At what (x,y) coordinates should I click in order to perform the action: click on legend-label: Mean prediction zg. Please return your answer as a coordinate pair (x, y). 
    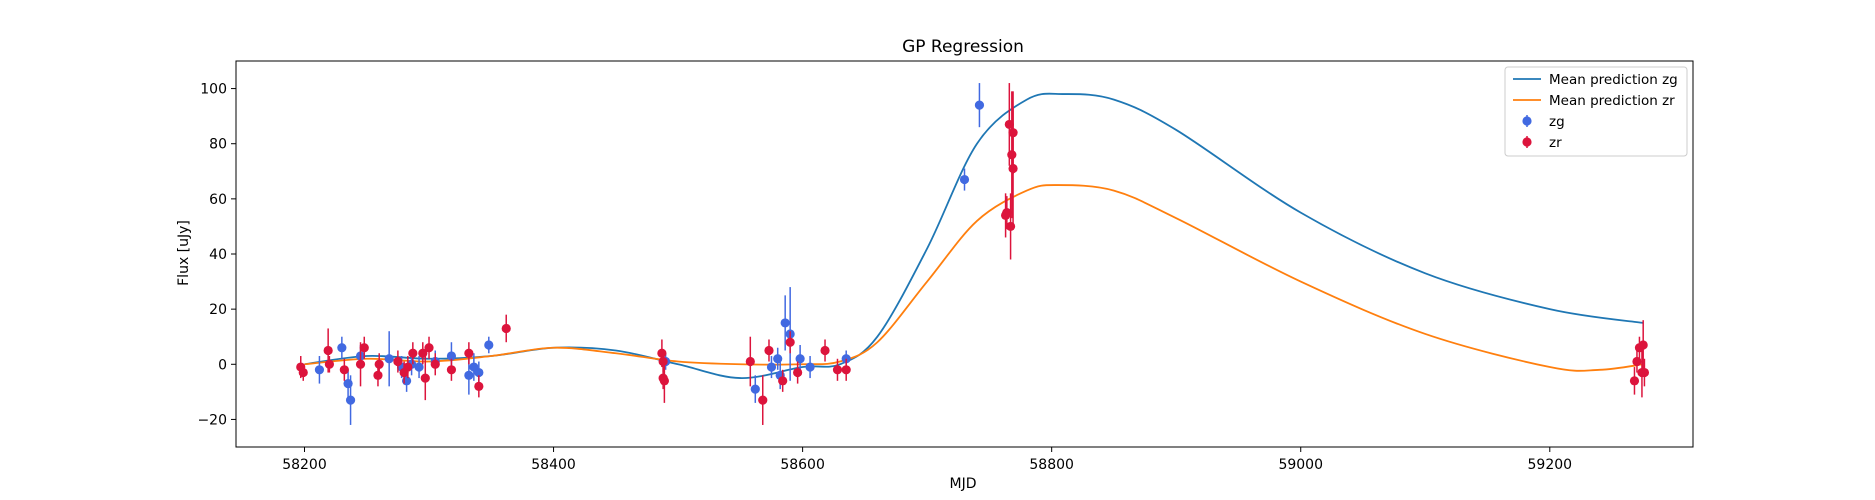
    Looking at the image, I should click on (1613, 80).